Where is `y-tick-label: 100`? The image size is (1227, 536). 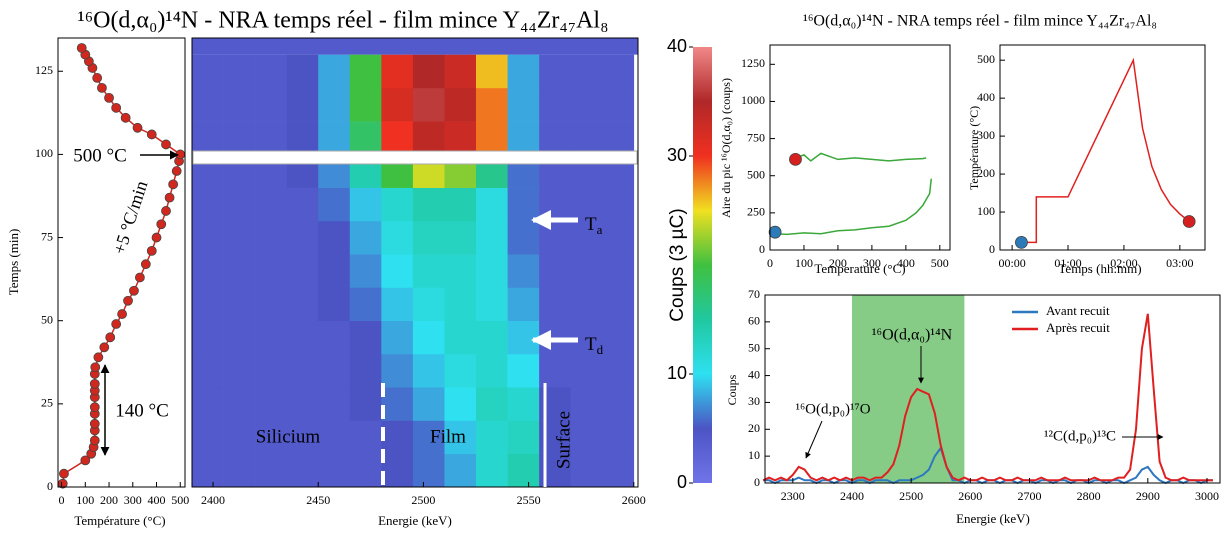 y-tick-label: 100 is located at coordinates (44, 153).